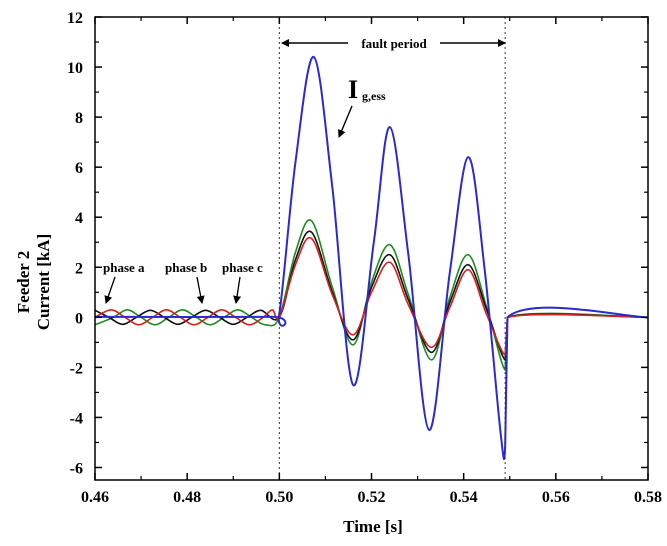 This screenshot has height=546, width=667. Describe the element at coordinates (124, 267) in the screenshot. I see `phase-a-label: phase a` at that location.